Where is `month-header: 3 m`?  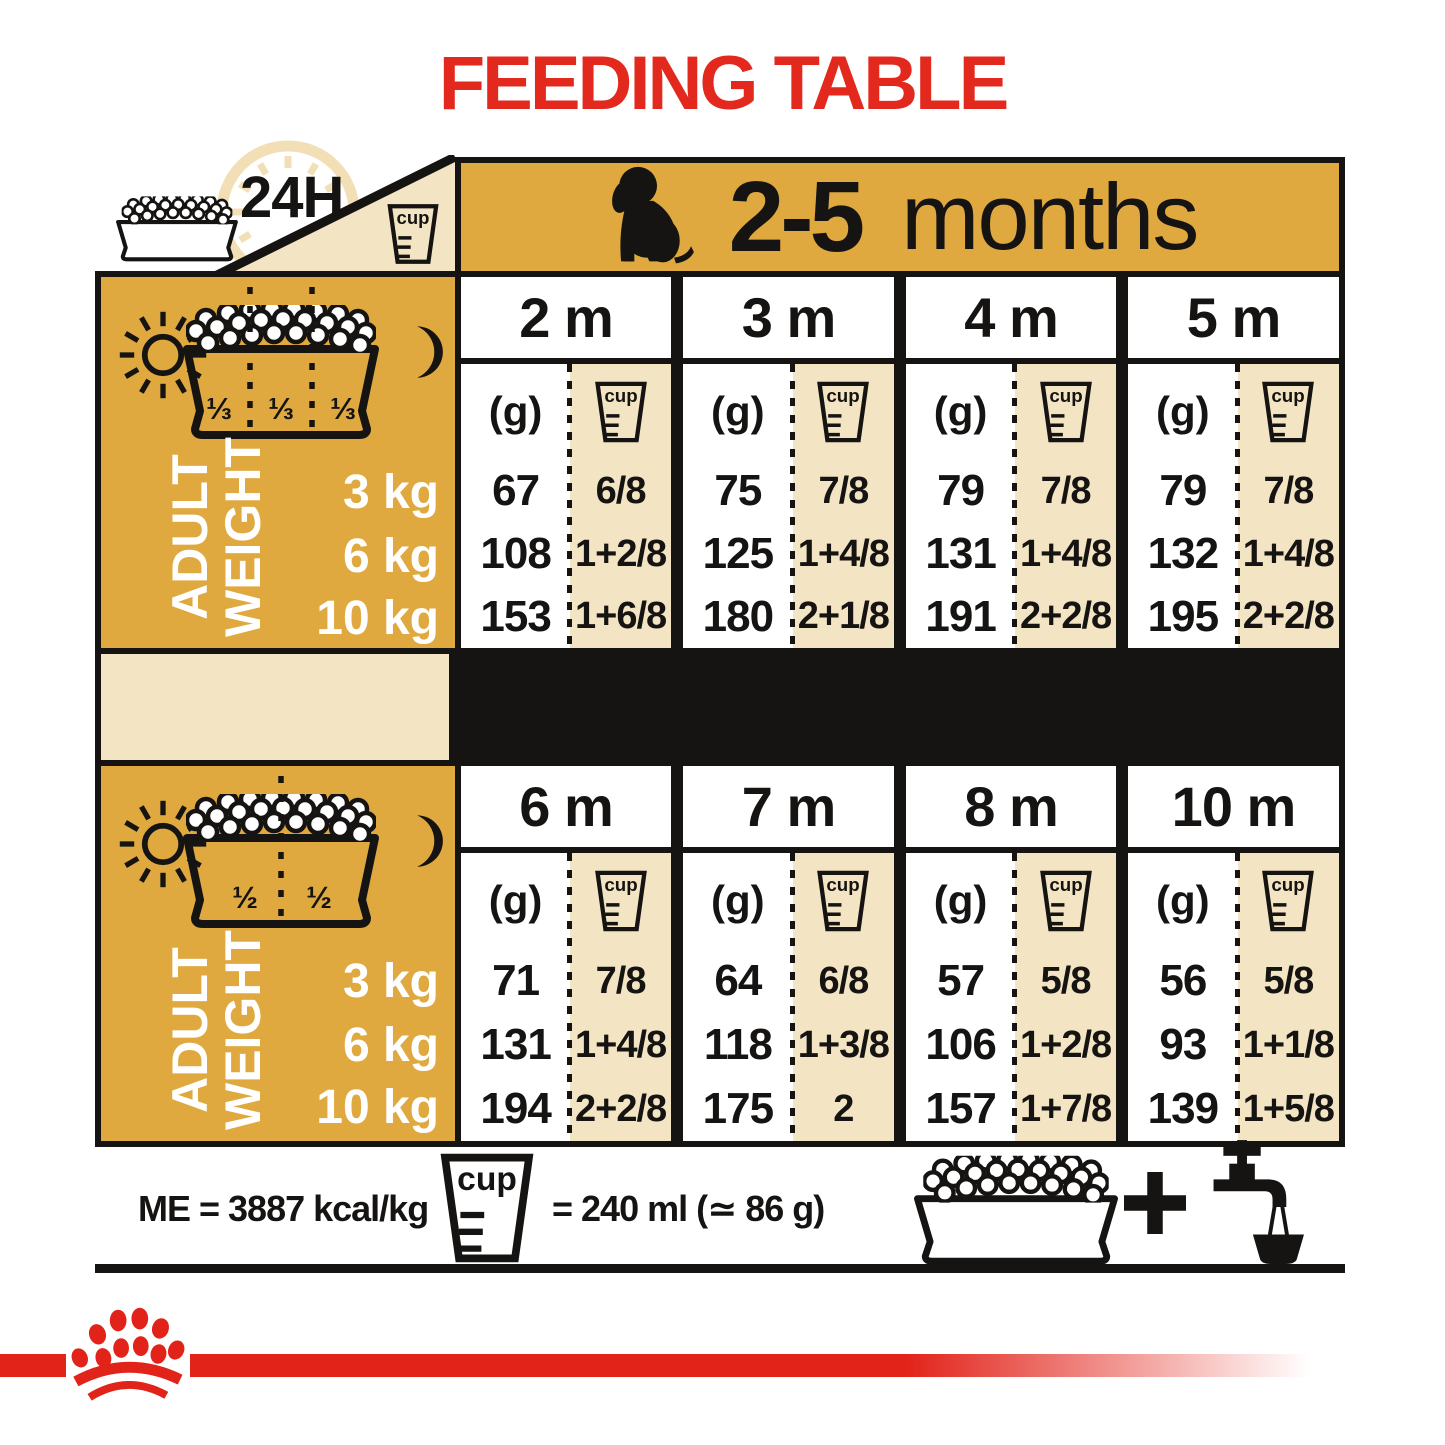
month-header: 3 m is located at coordinates (788, 317).